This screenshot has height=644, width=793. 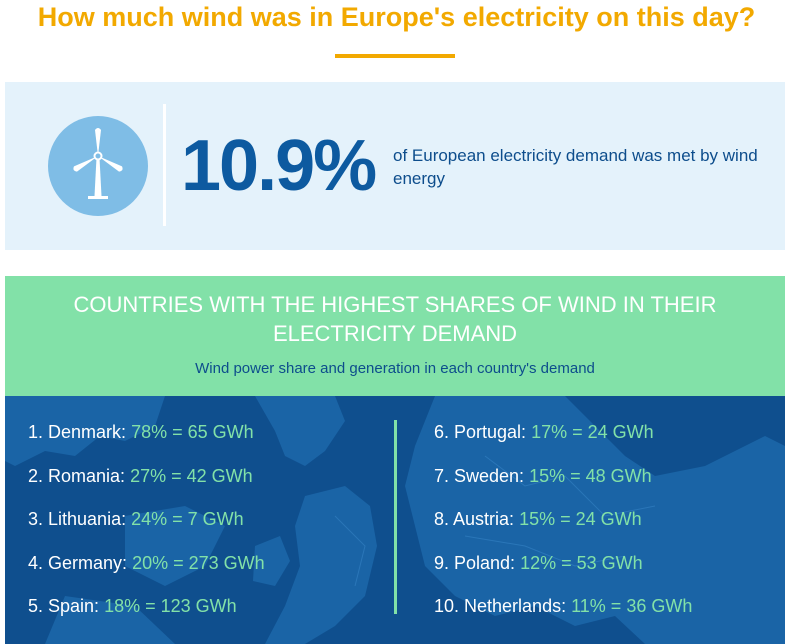 I want to click on country-name: 10. Netherlands:, so click(x=500, y=606).